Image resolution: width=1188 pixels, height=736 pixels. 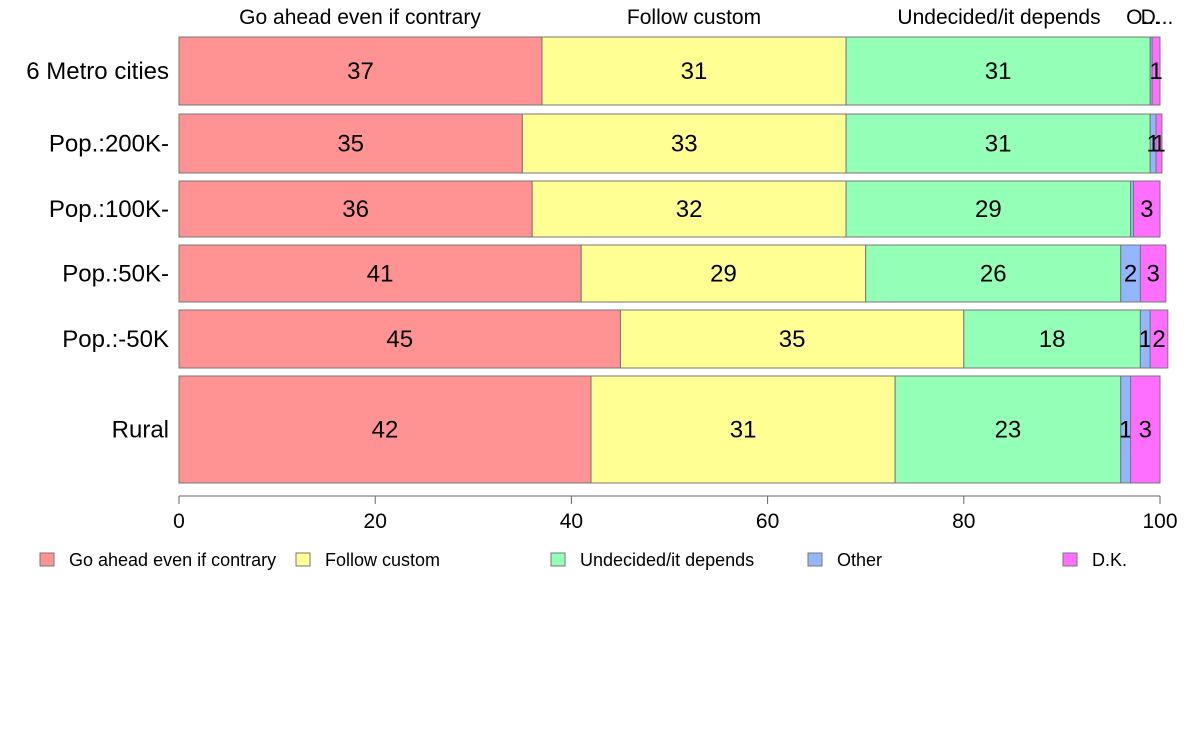 I want to click on x-tick-label: 0, so click(x=179, y=521).